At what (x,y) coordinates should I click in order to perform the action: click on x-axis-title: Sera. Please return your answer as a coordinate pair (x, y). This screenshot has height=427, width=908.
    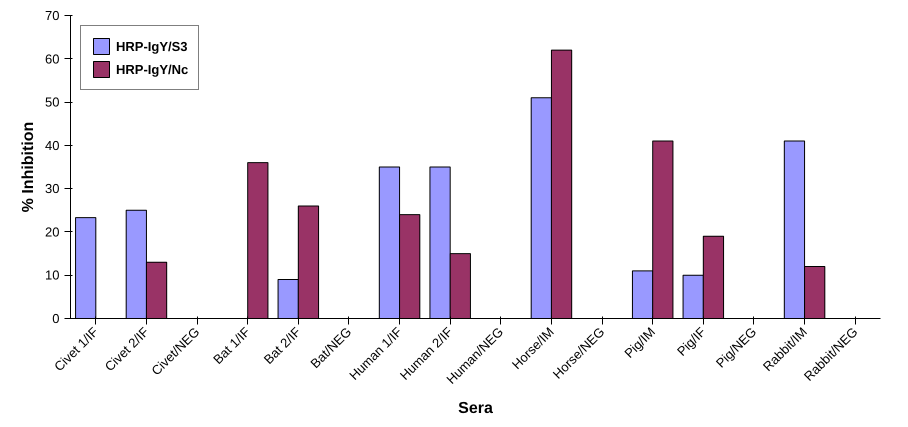
    Looking at the image, I should click on (475, 409).